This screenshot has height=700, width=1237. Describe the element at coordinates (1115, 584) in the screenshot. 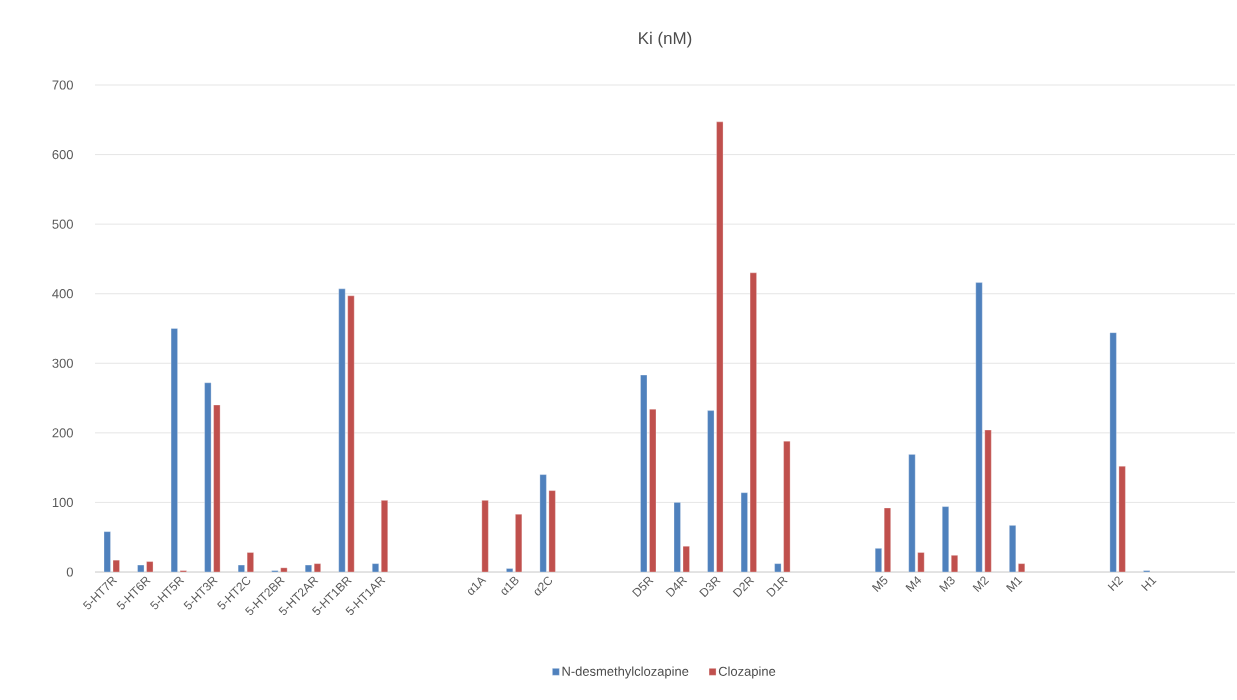

I see `x-tick-label: H2` at that location.